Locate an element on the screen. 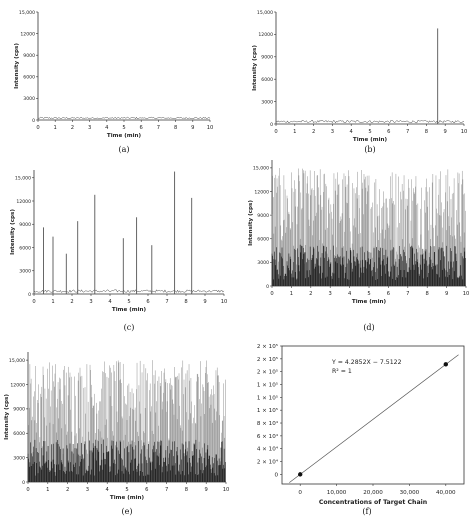 Image resolution: width=474 pixels, height=520 pixels. y-tick-label: 6 × 10⁴ is located at coordinates (268, 436).